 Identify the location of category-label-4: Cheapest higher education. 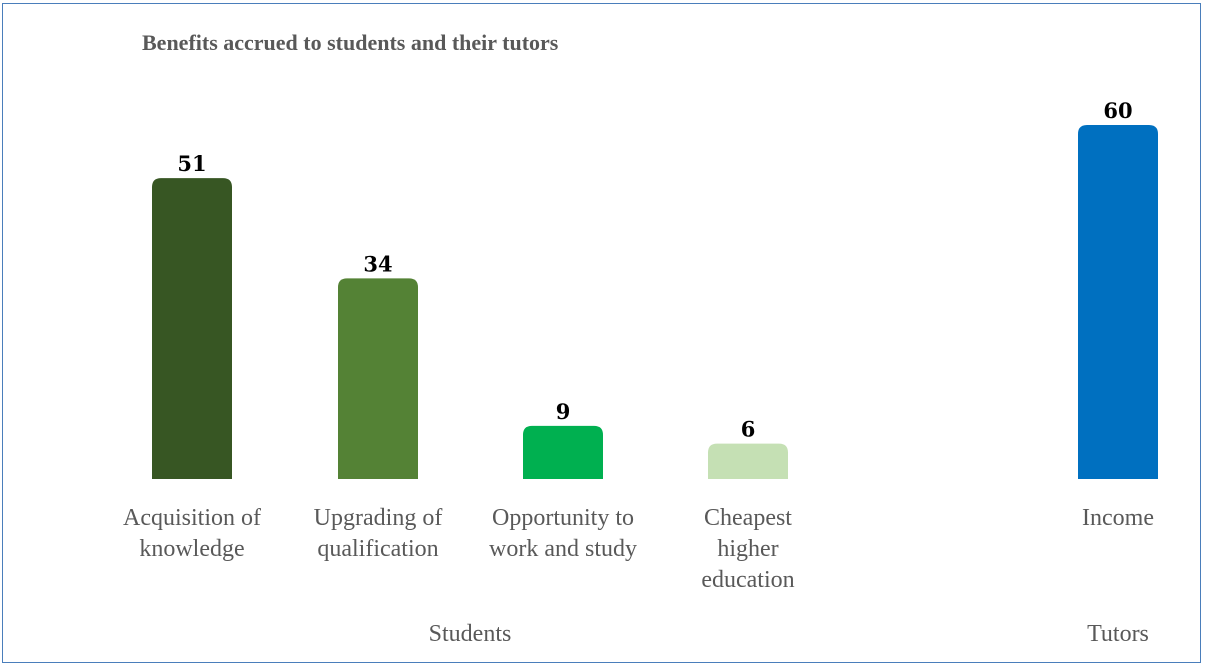
(747, 549).